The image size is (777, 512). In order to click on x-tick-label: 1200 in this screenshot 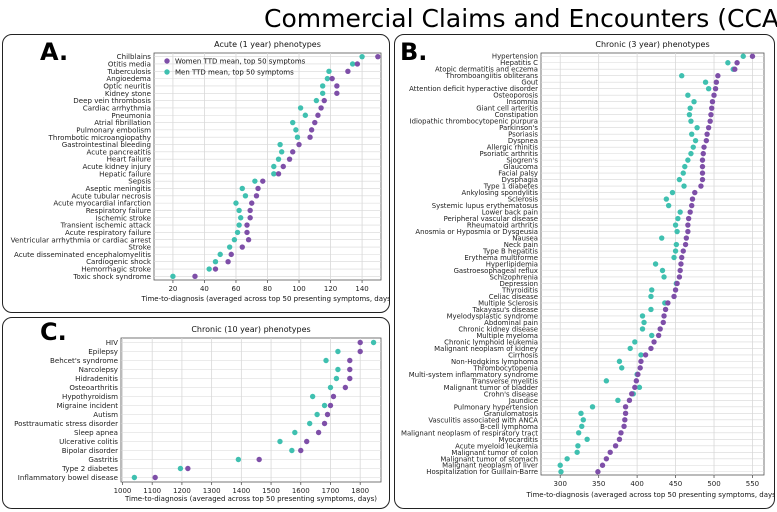, I will do `click(182, 491)`.